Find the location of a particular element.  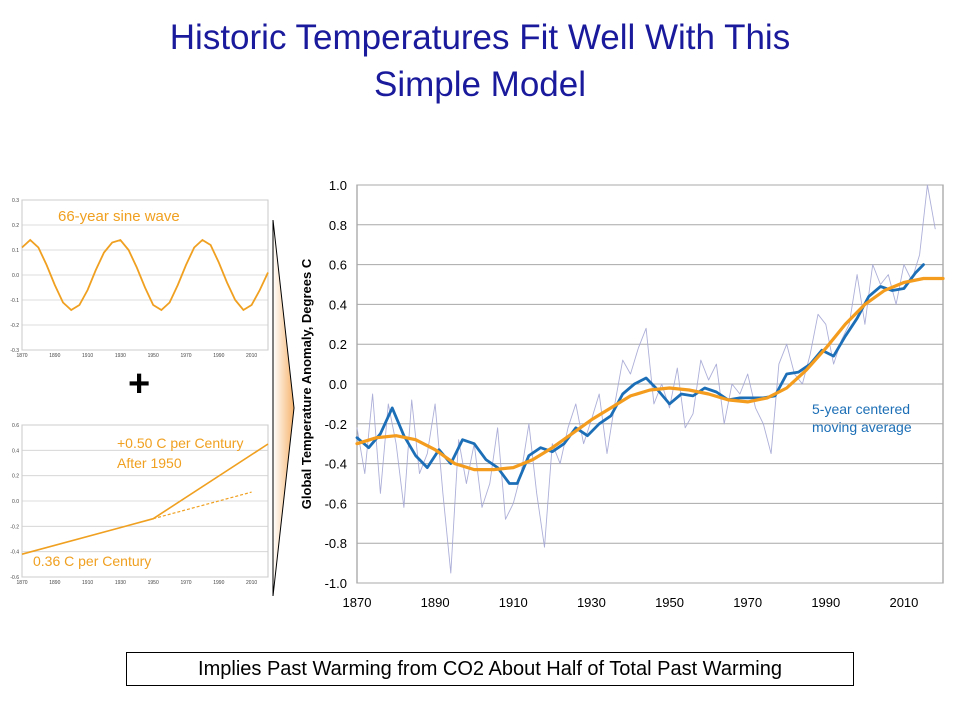

title-line-1: Historic Temperatures Fit Well With This is located at coordinates (480, 37).